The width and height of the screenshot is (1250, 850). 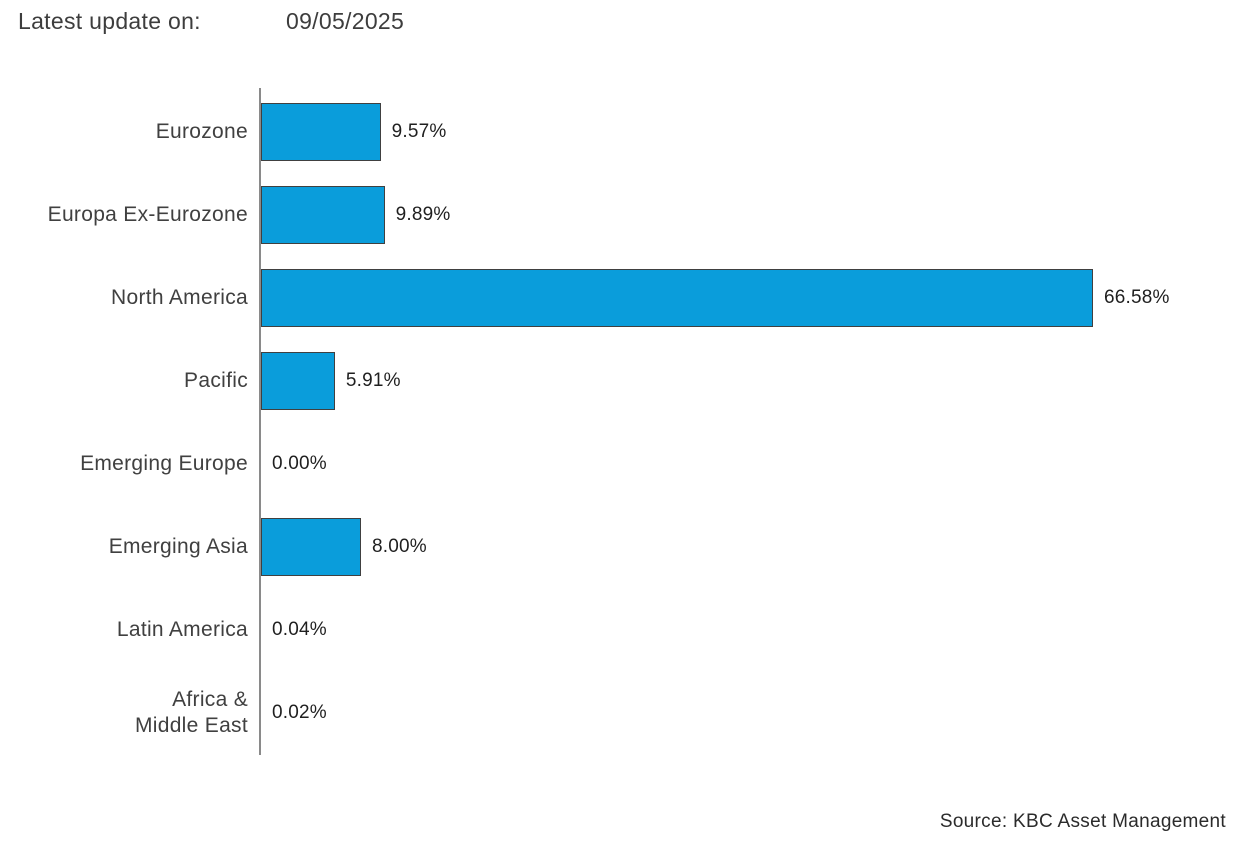 I want to click on latest-update-label: Latest update on:, so click(x=109, y=21).